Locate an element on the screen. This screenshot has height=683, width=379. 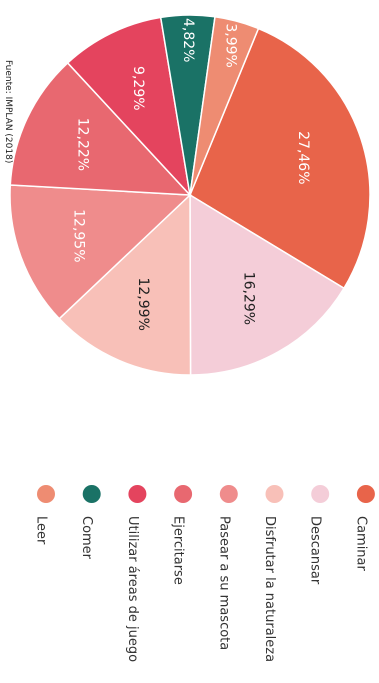
legend-label-leer: Leer is located at coordinates (41, 530).